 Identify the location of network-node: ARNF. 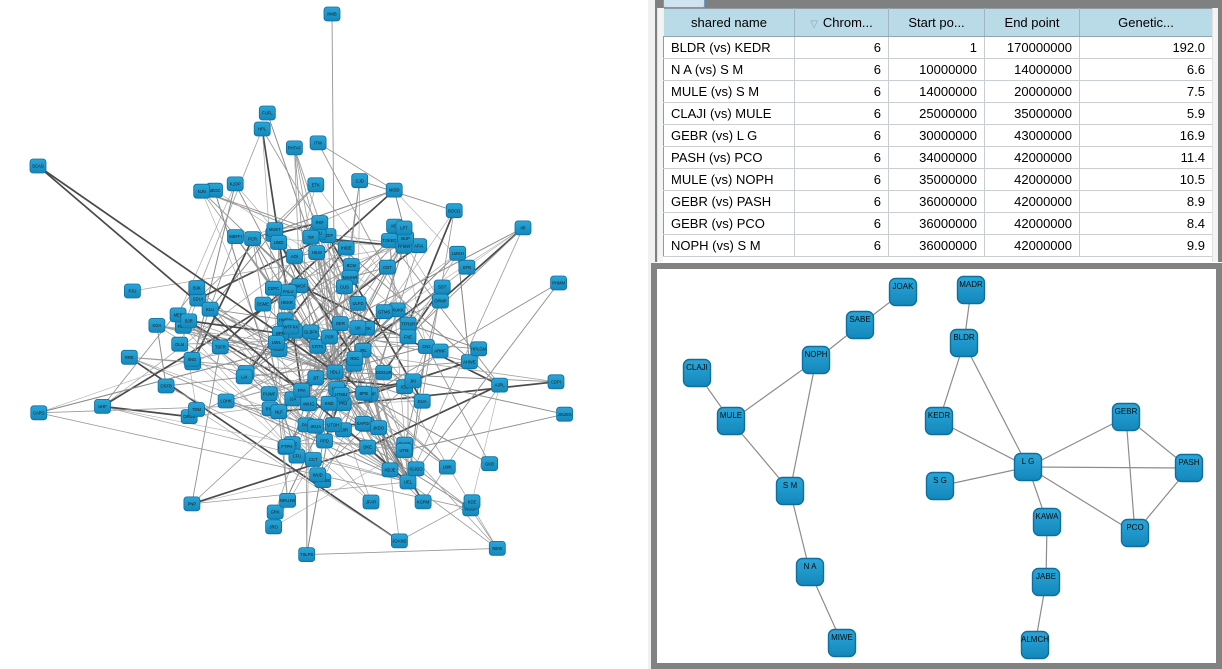
(440, 351).